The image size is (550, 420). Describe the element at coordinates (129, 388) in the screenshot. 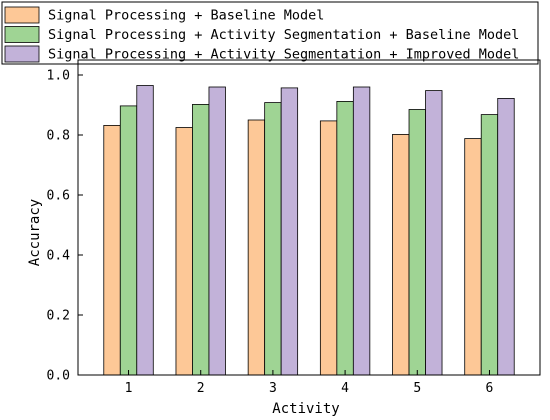

I see `x-tick-label: 1` at that location.